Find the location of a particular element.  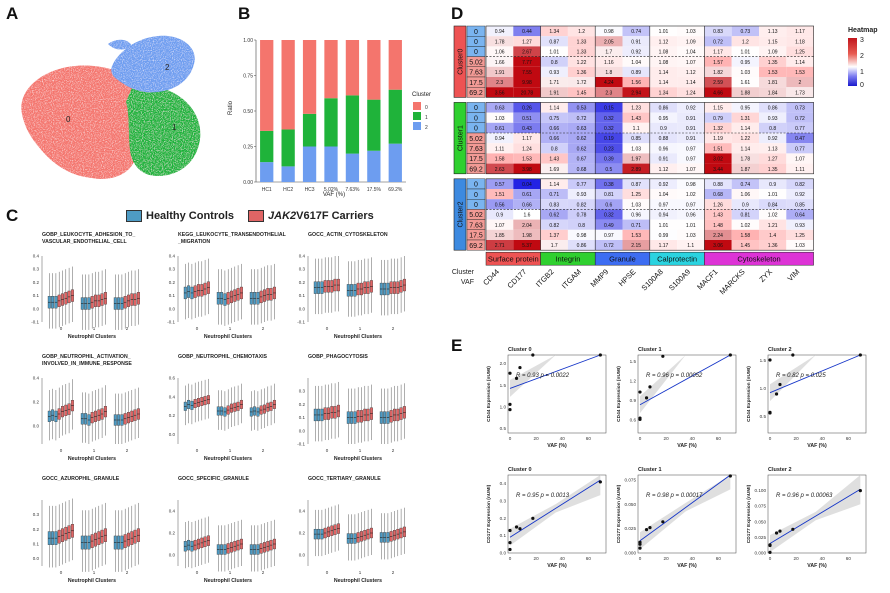

scatter-ylabel: CD44 Expression (nUMI) is located at coordinates (489, 394).